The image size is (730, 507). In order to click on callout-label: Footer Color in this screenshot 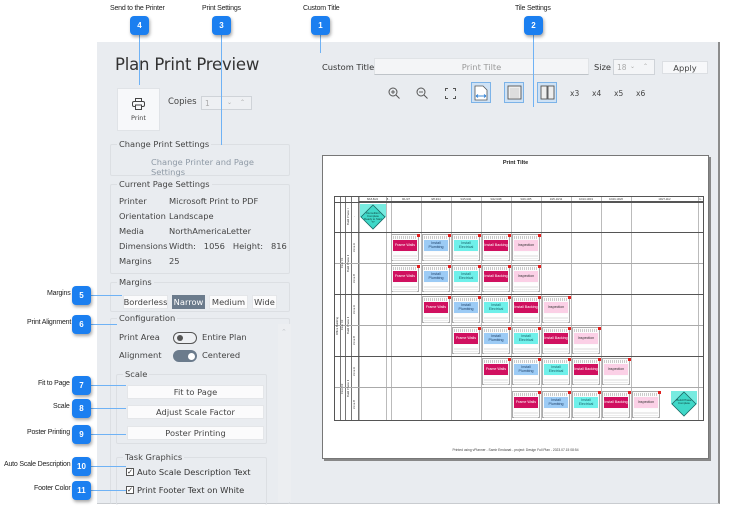, I will do `click(52, 488)`.